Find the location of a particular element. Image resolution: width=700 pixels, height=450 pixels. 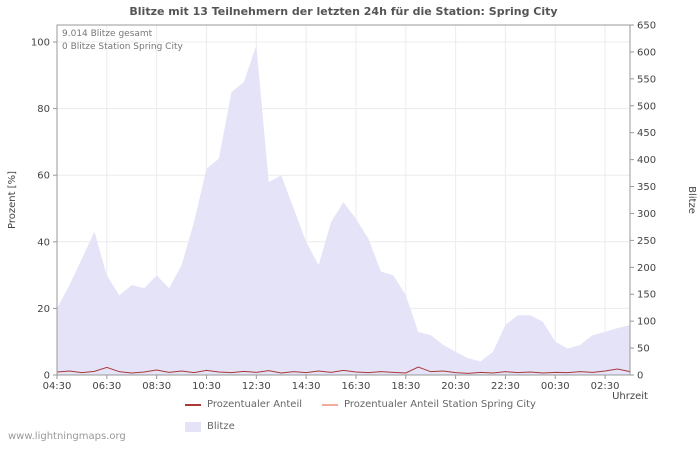

annotation-station-strikes: 0 Blitze Station Spring City is located at coordinates (122, 47).